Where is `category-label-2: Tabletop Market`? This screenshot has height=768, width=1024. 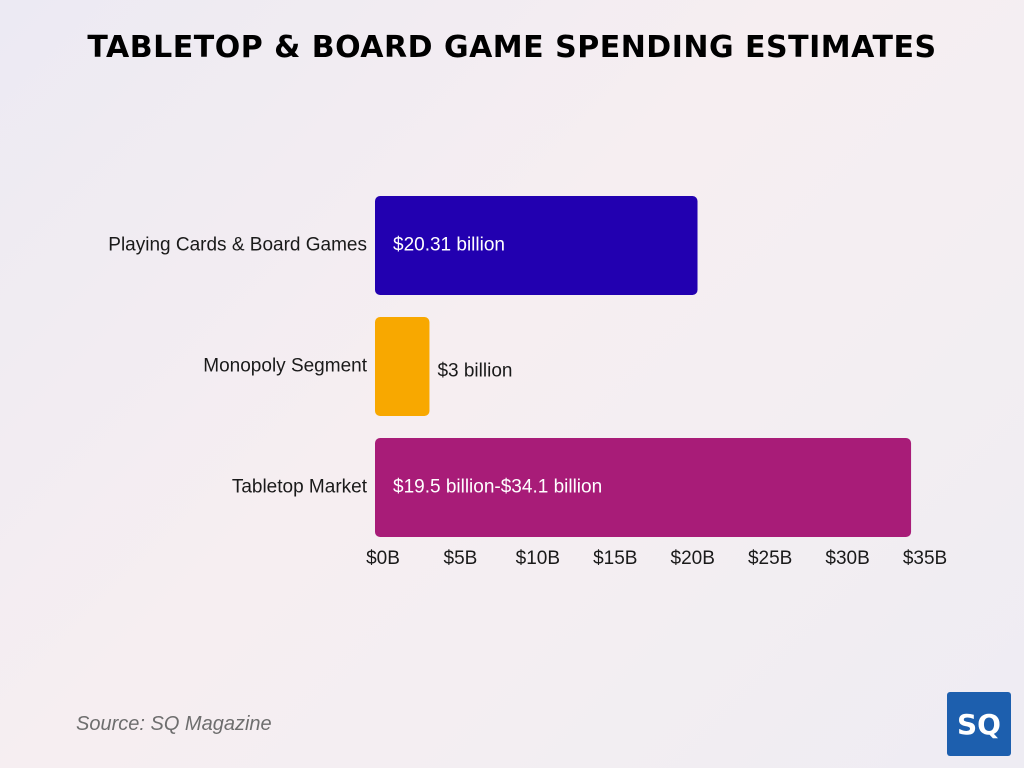 category-label-2: Tabletop Market is located at coordinates (300, 487).